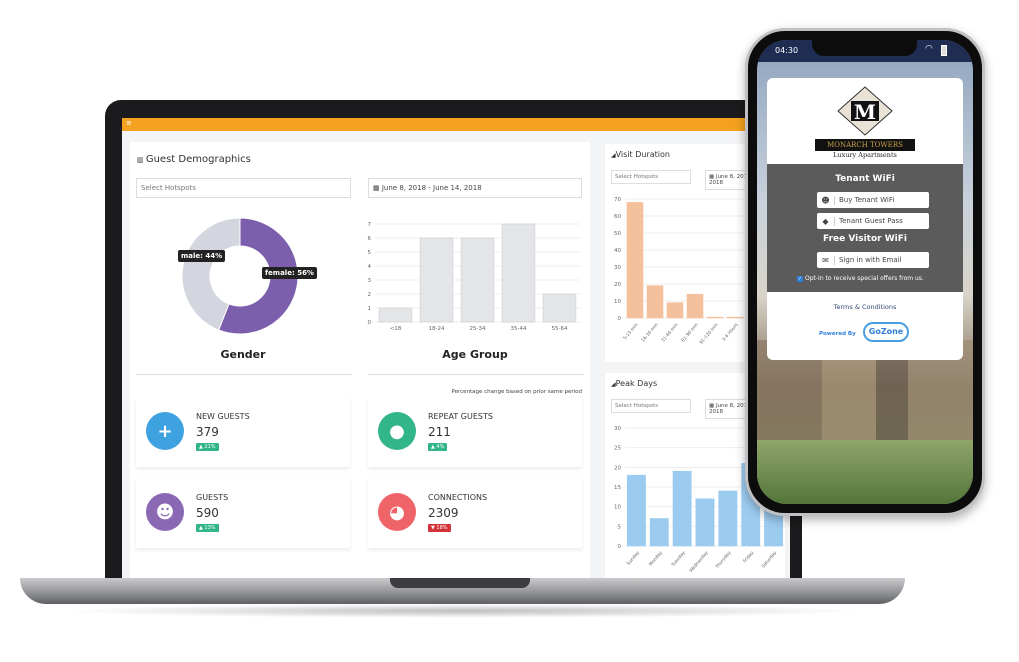  I want to click on bar-31-60 min, so click(675, 310).